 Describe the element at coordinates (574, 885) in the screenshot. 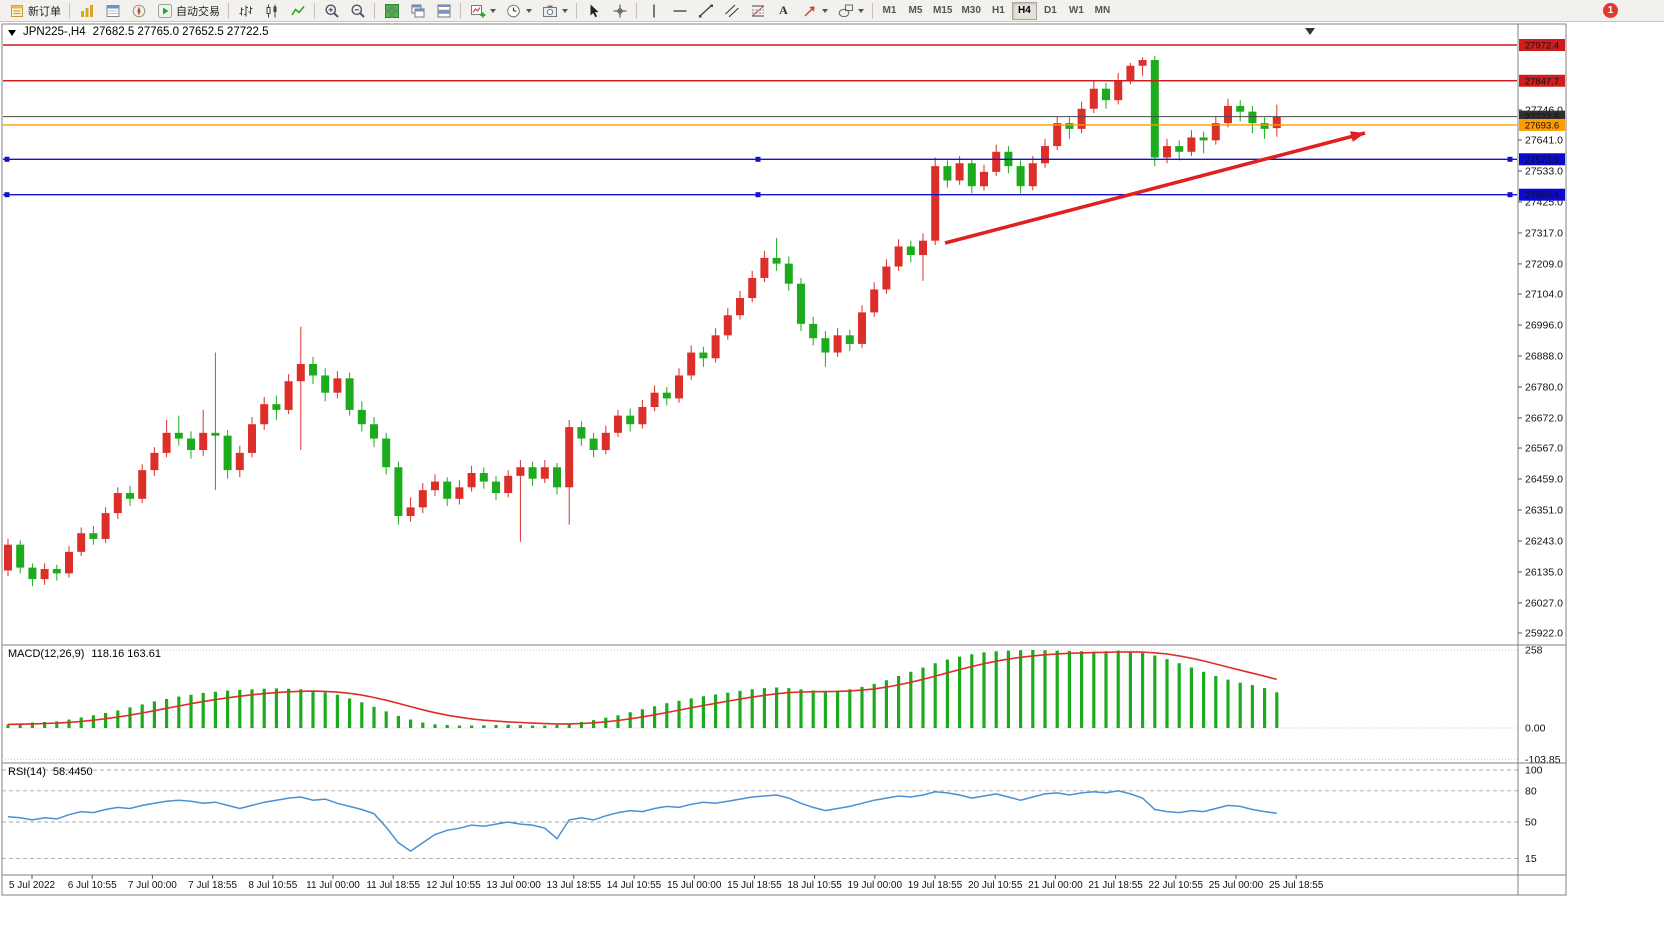

I see `svg-text: 13 Jul 18:55` at that location.